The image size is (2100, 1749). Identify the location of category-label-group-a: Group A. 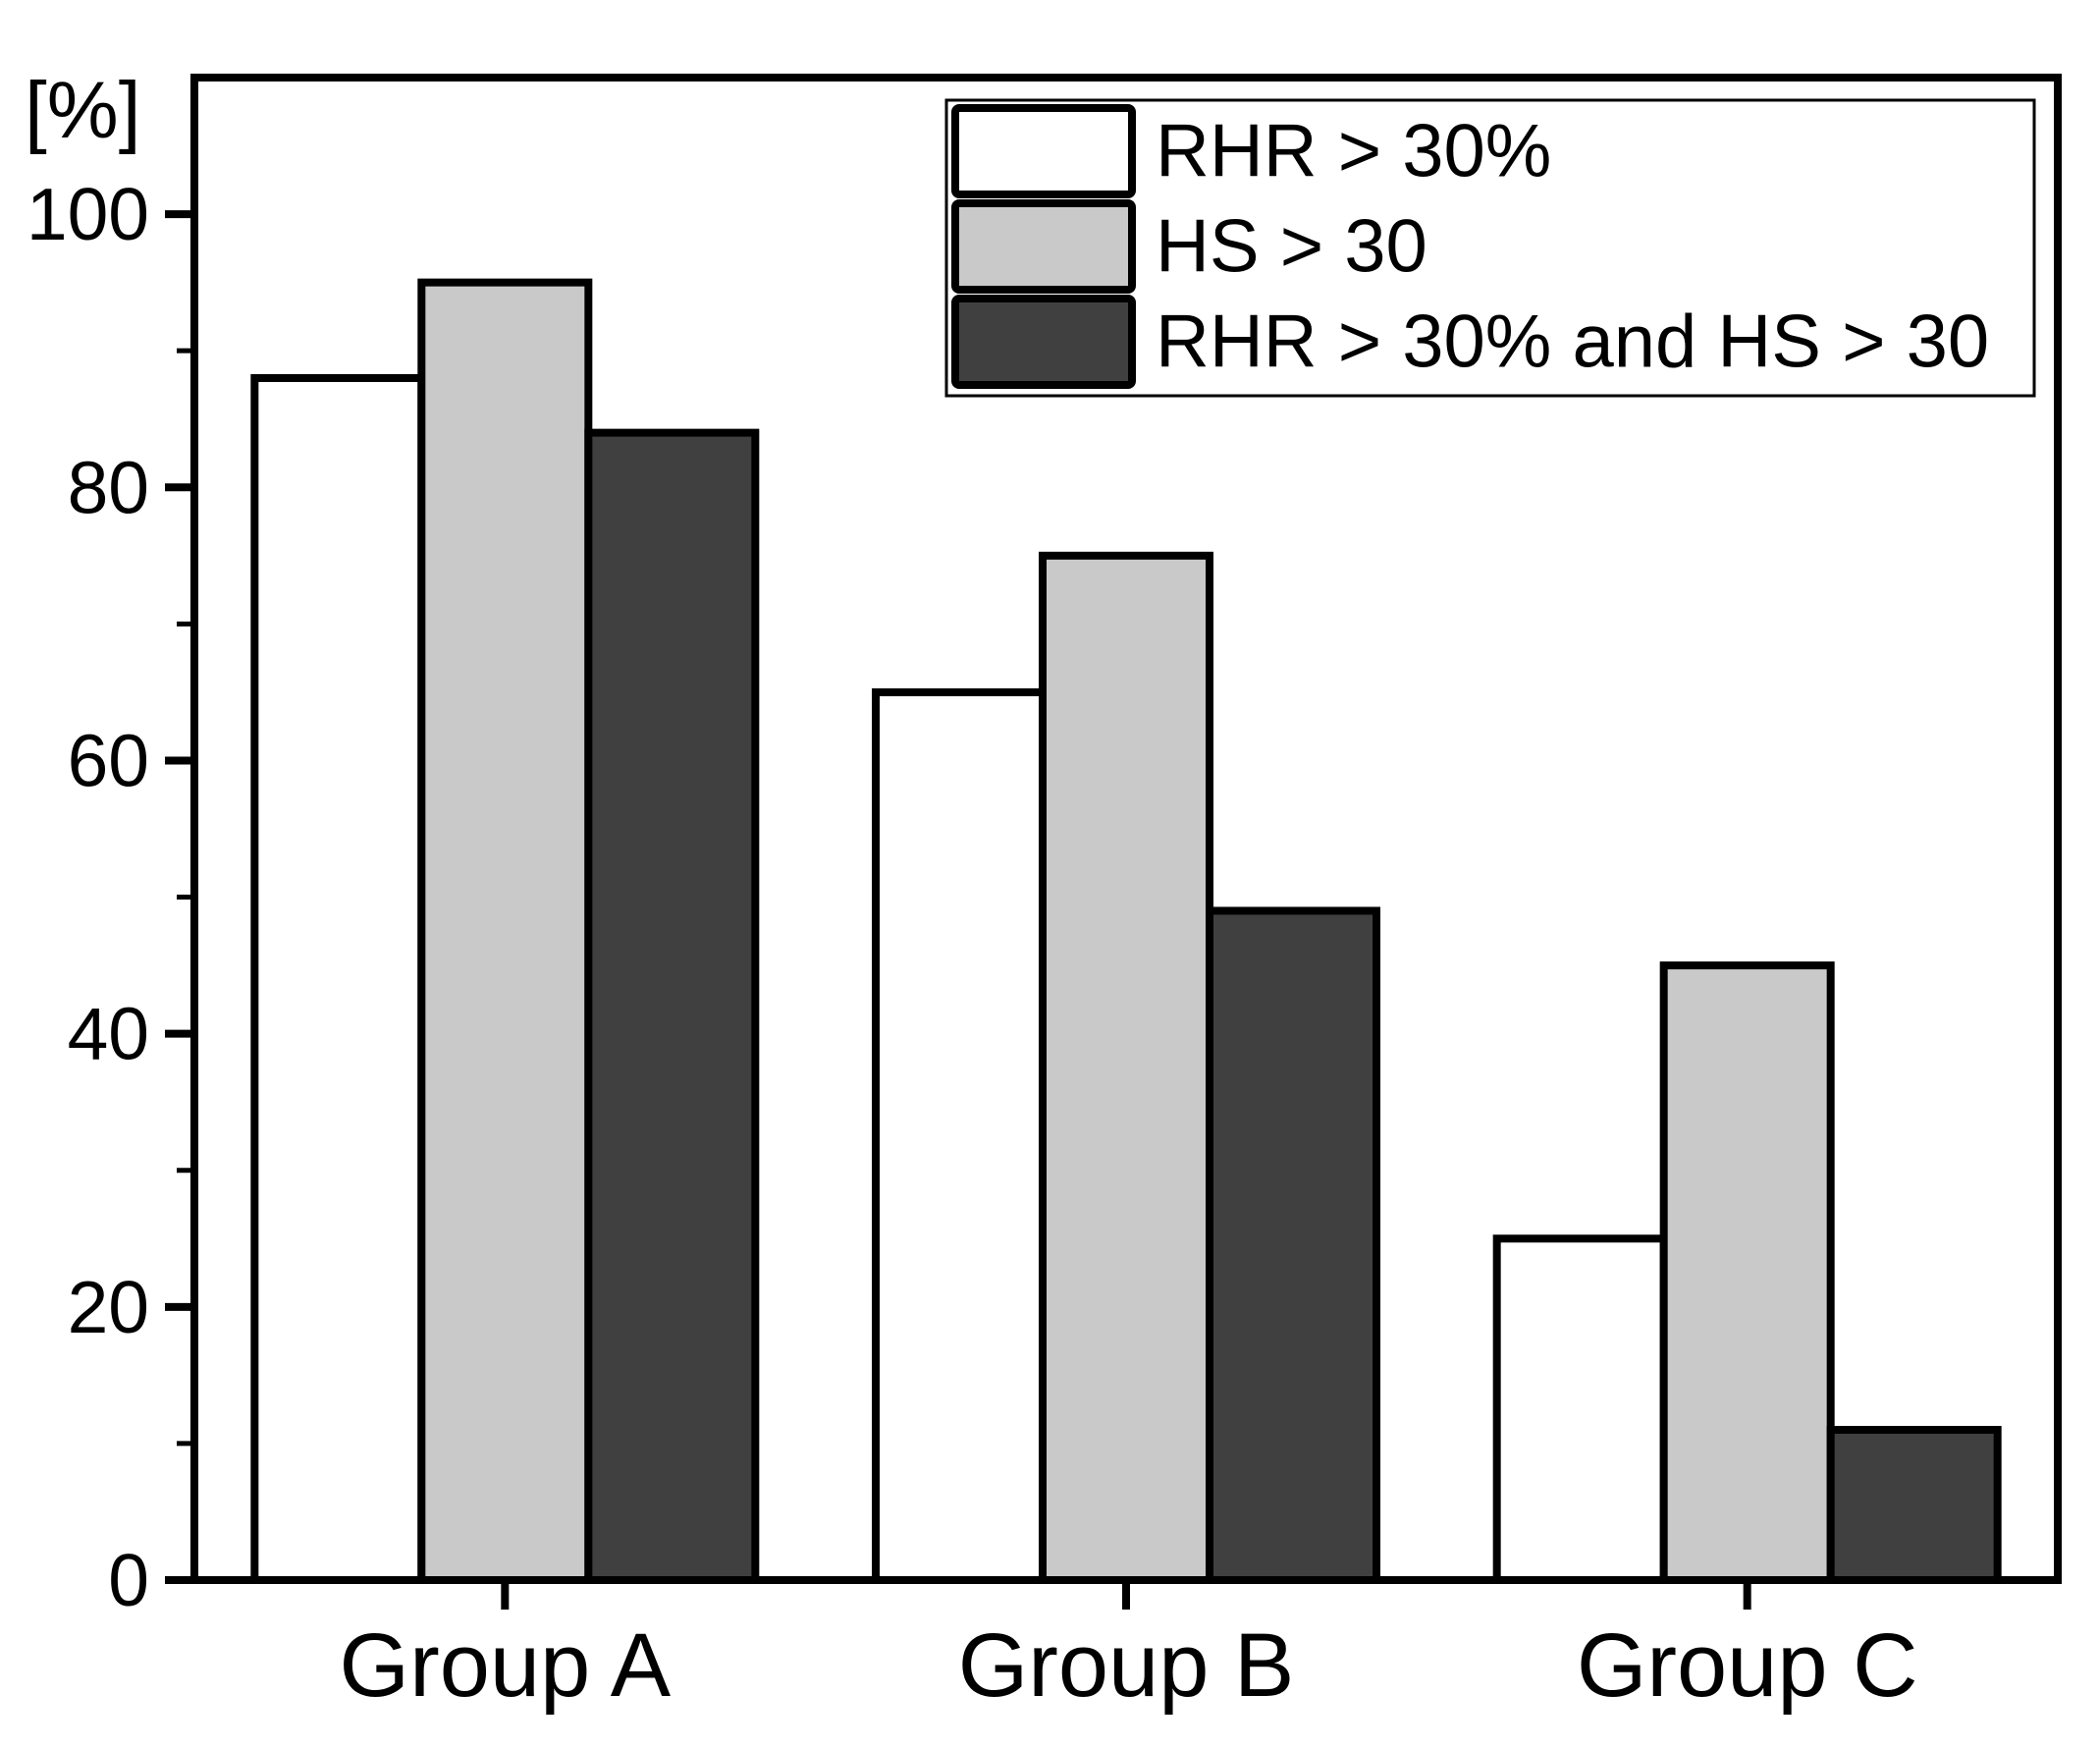
(506, 1665).